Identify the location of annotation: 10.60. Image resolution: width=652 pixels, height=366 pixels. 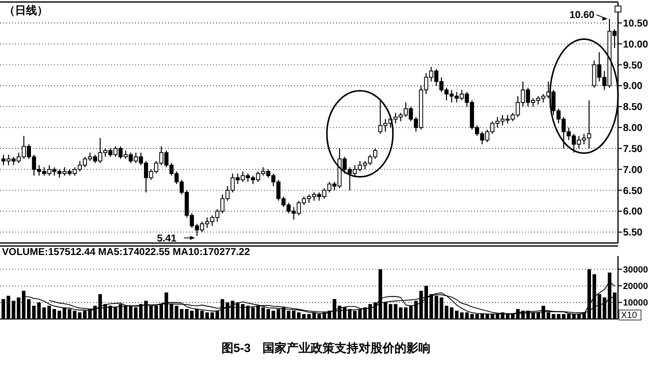
(582, 16).